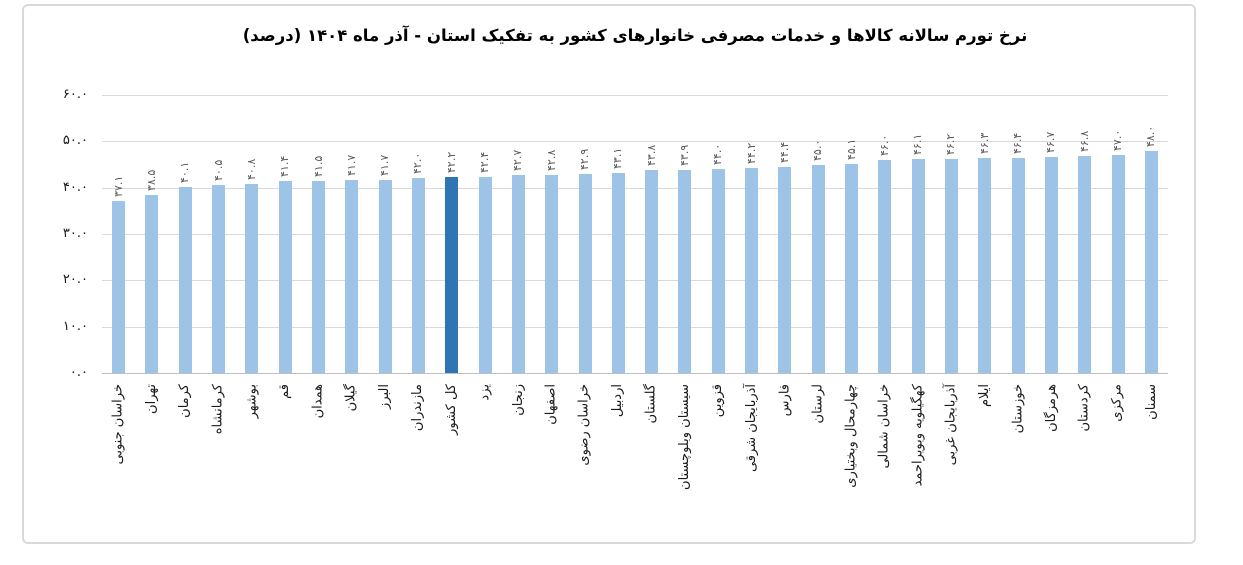 Image resolution: width=1243 pixels, height=565 pixels. What do you see at coordinates (485, 162) in the screenshot?
I see `bar-value-label: ۴۲.۴` at bounding box center [485, 162].